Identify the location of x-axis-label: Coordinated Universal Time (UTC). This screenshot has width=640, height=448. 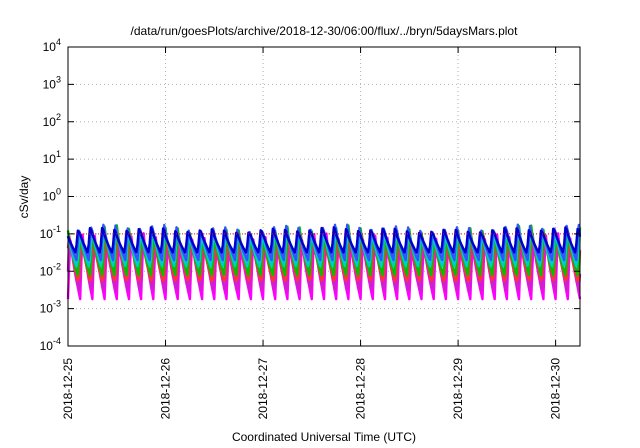
(324, 437).